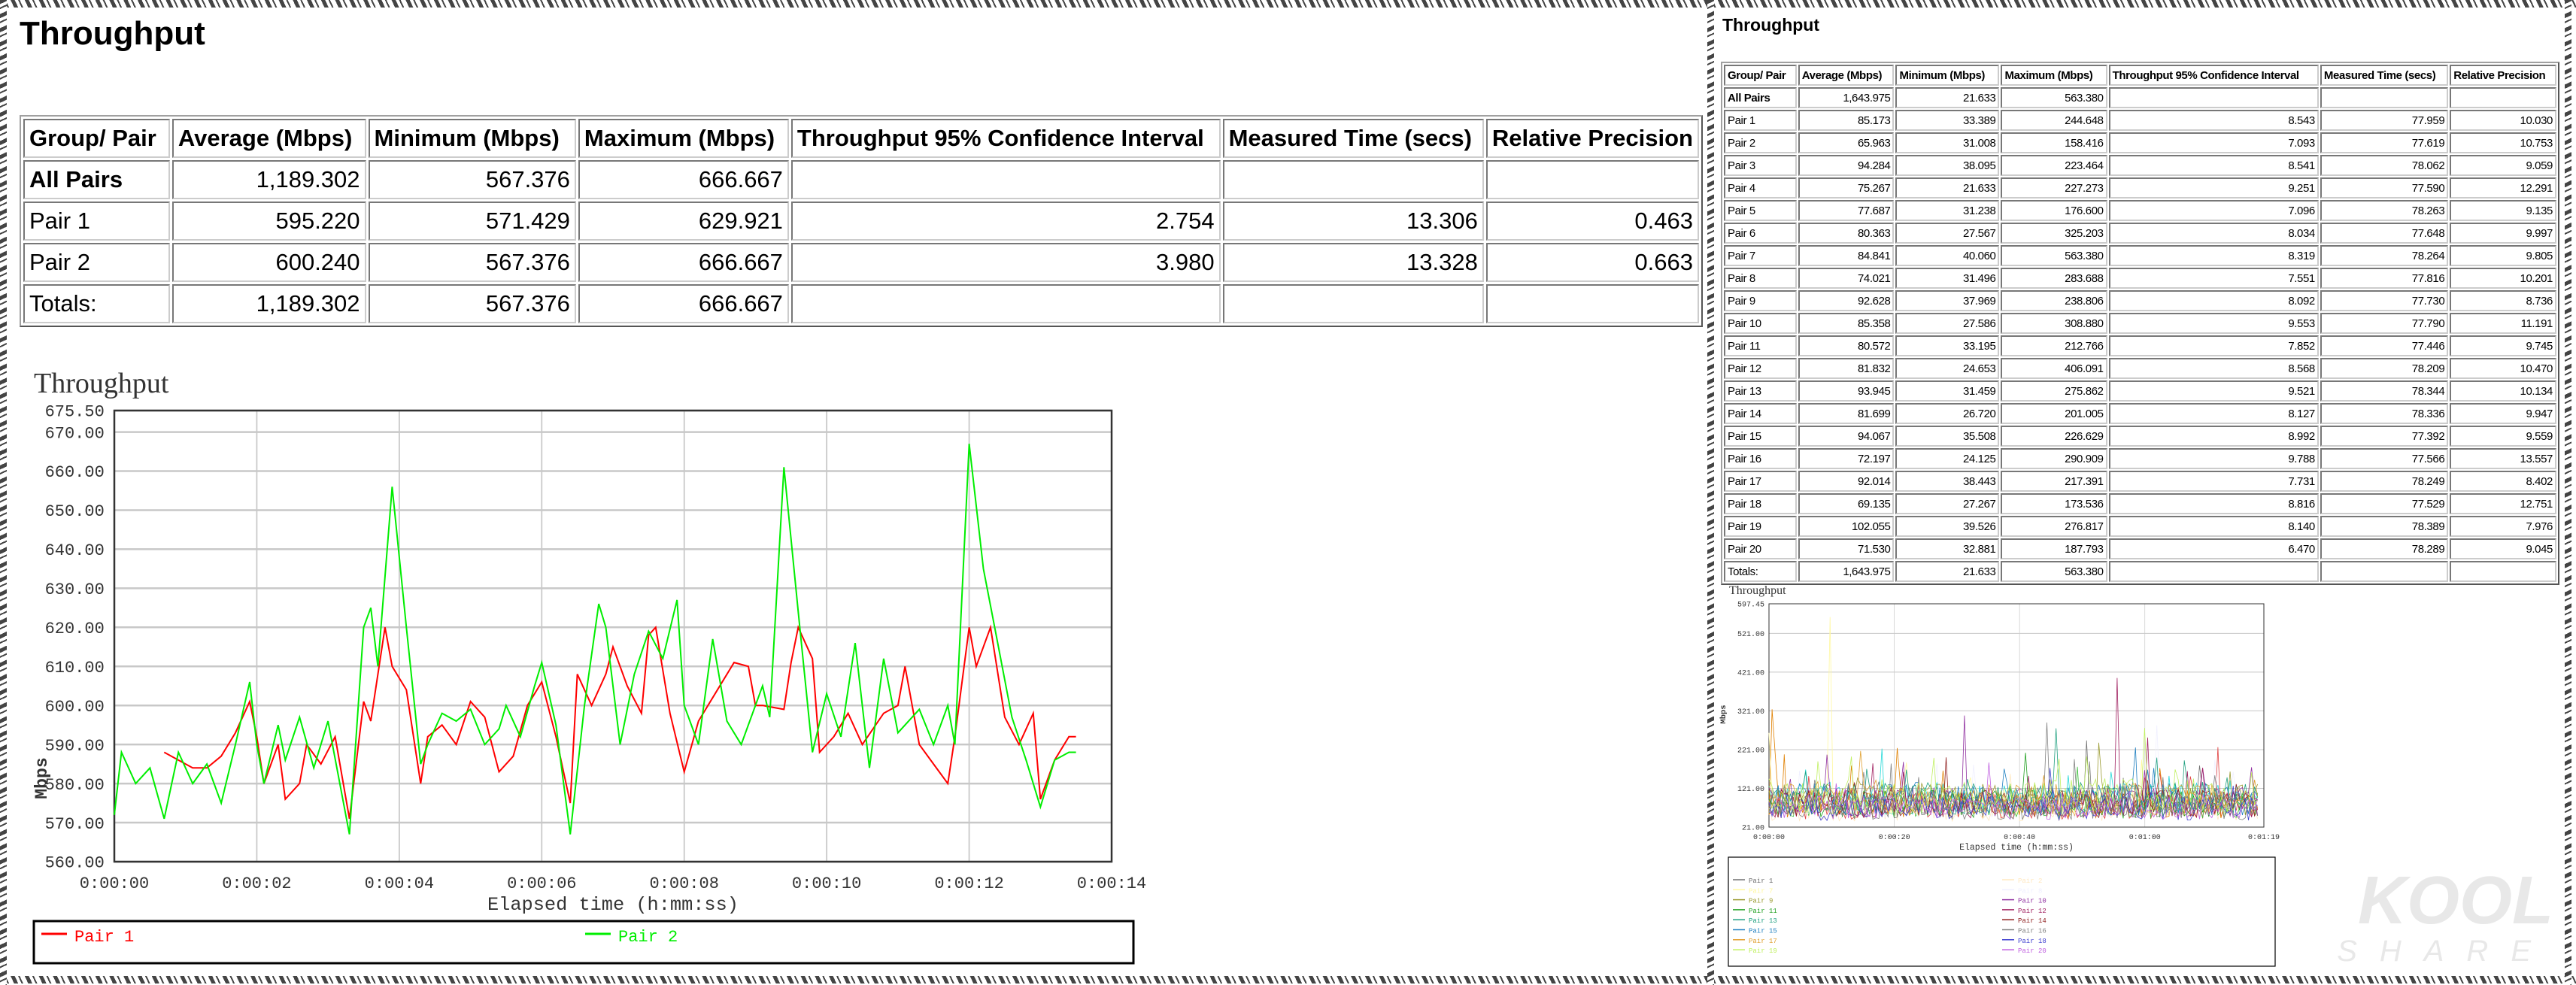  I want to click on table-cell: 9.059, so click(2503, 165).